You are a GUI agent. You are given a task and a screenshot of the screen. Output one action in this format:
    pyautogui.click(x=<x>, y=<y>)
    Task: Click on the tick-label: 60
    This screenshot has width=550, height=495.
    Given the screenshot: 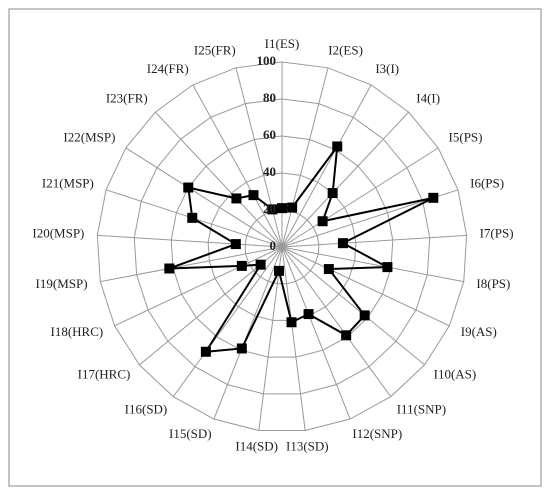 What is the action you would take?
    pyautogui.click(x=269, y=134)
    